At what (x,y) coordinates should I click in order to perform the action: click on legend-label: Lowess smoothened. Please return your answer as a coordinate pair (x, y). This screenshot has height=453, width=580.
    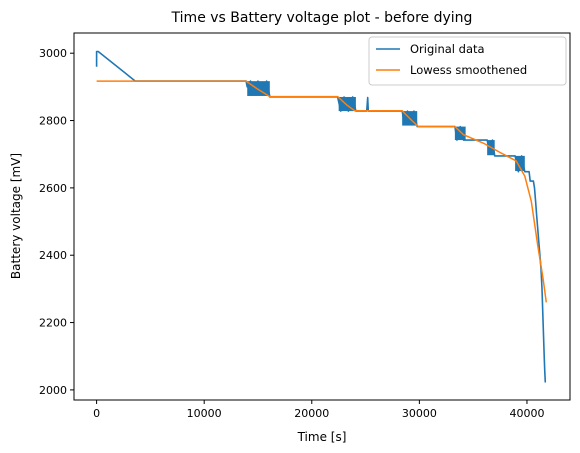
    Looking at the image, I should click on (468, 70).